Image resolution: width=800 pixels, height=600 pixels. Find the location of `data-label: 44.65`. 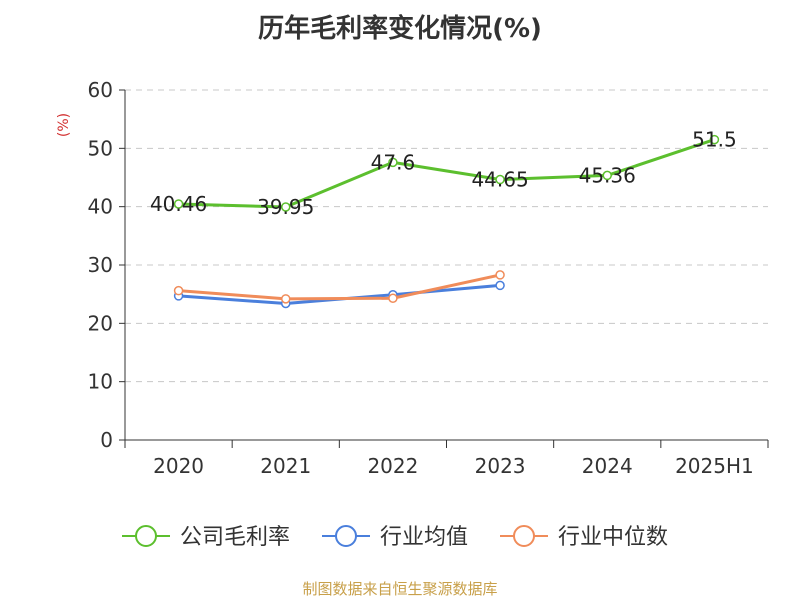

data-label: 44.65 is located at coordinates (499, 180).